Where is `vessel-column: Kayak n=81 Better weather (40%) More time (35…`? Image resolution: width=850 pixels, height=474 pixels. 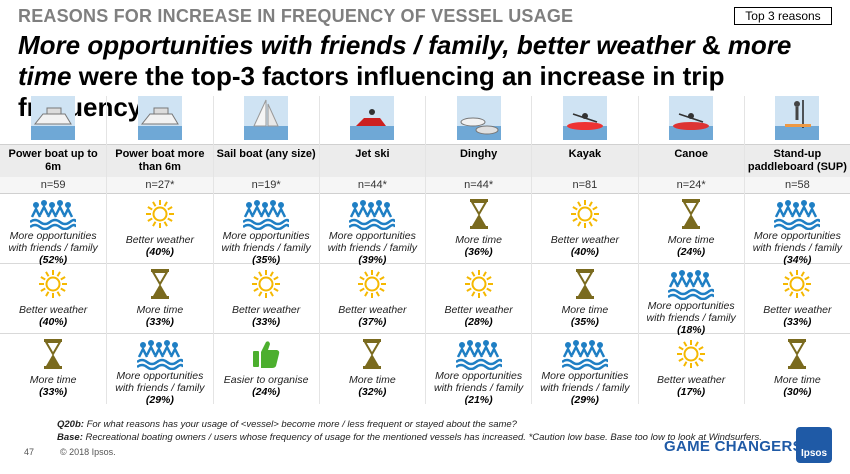
vessel-column: Kayak n=81 Better weather (40%) More time (35… is located at coordinates (584, 251).